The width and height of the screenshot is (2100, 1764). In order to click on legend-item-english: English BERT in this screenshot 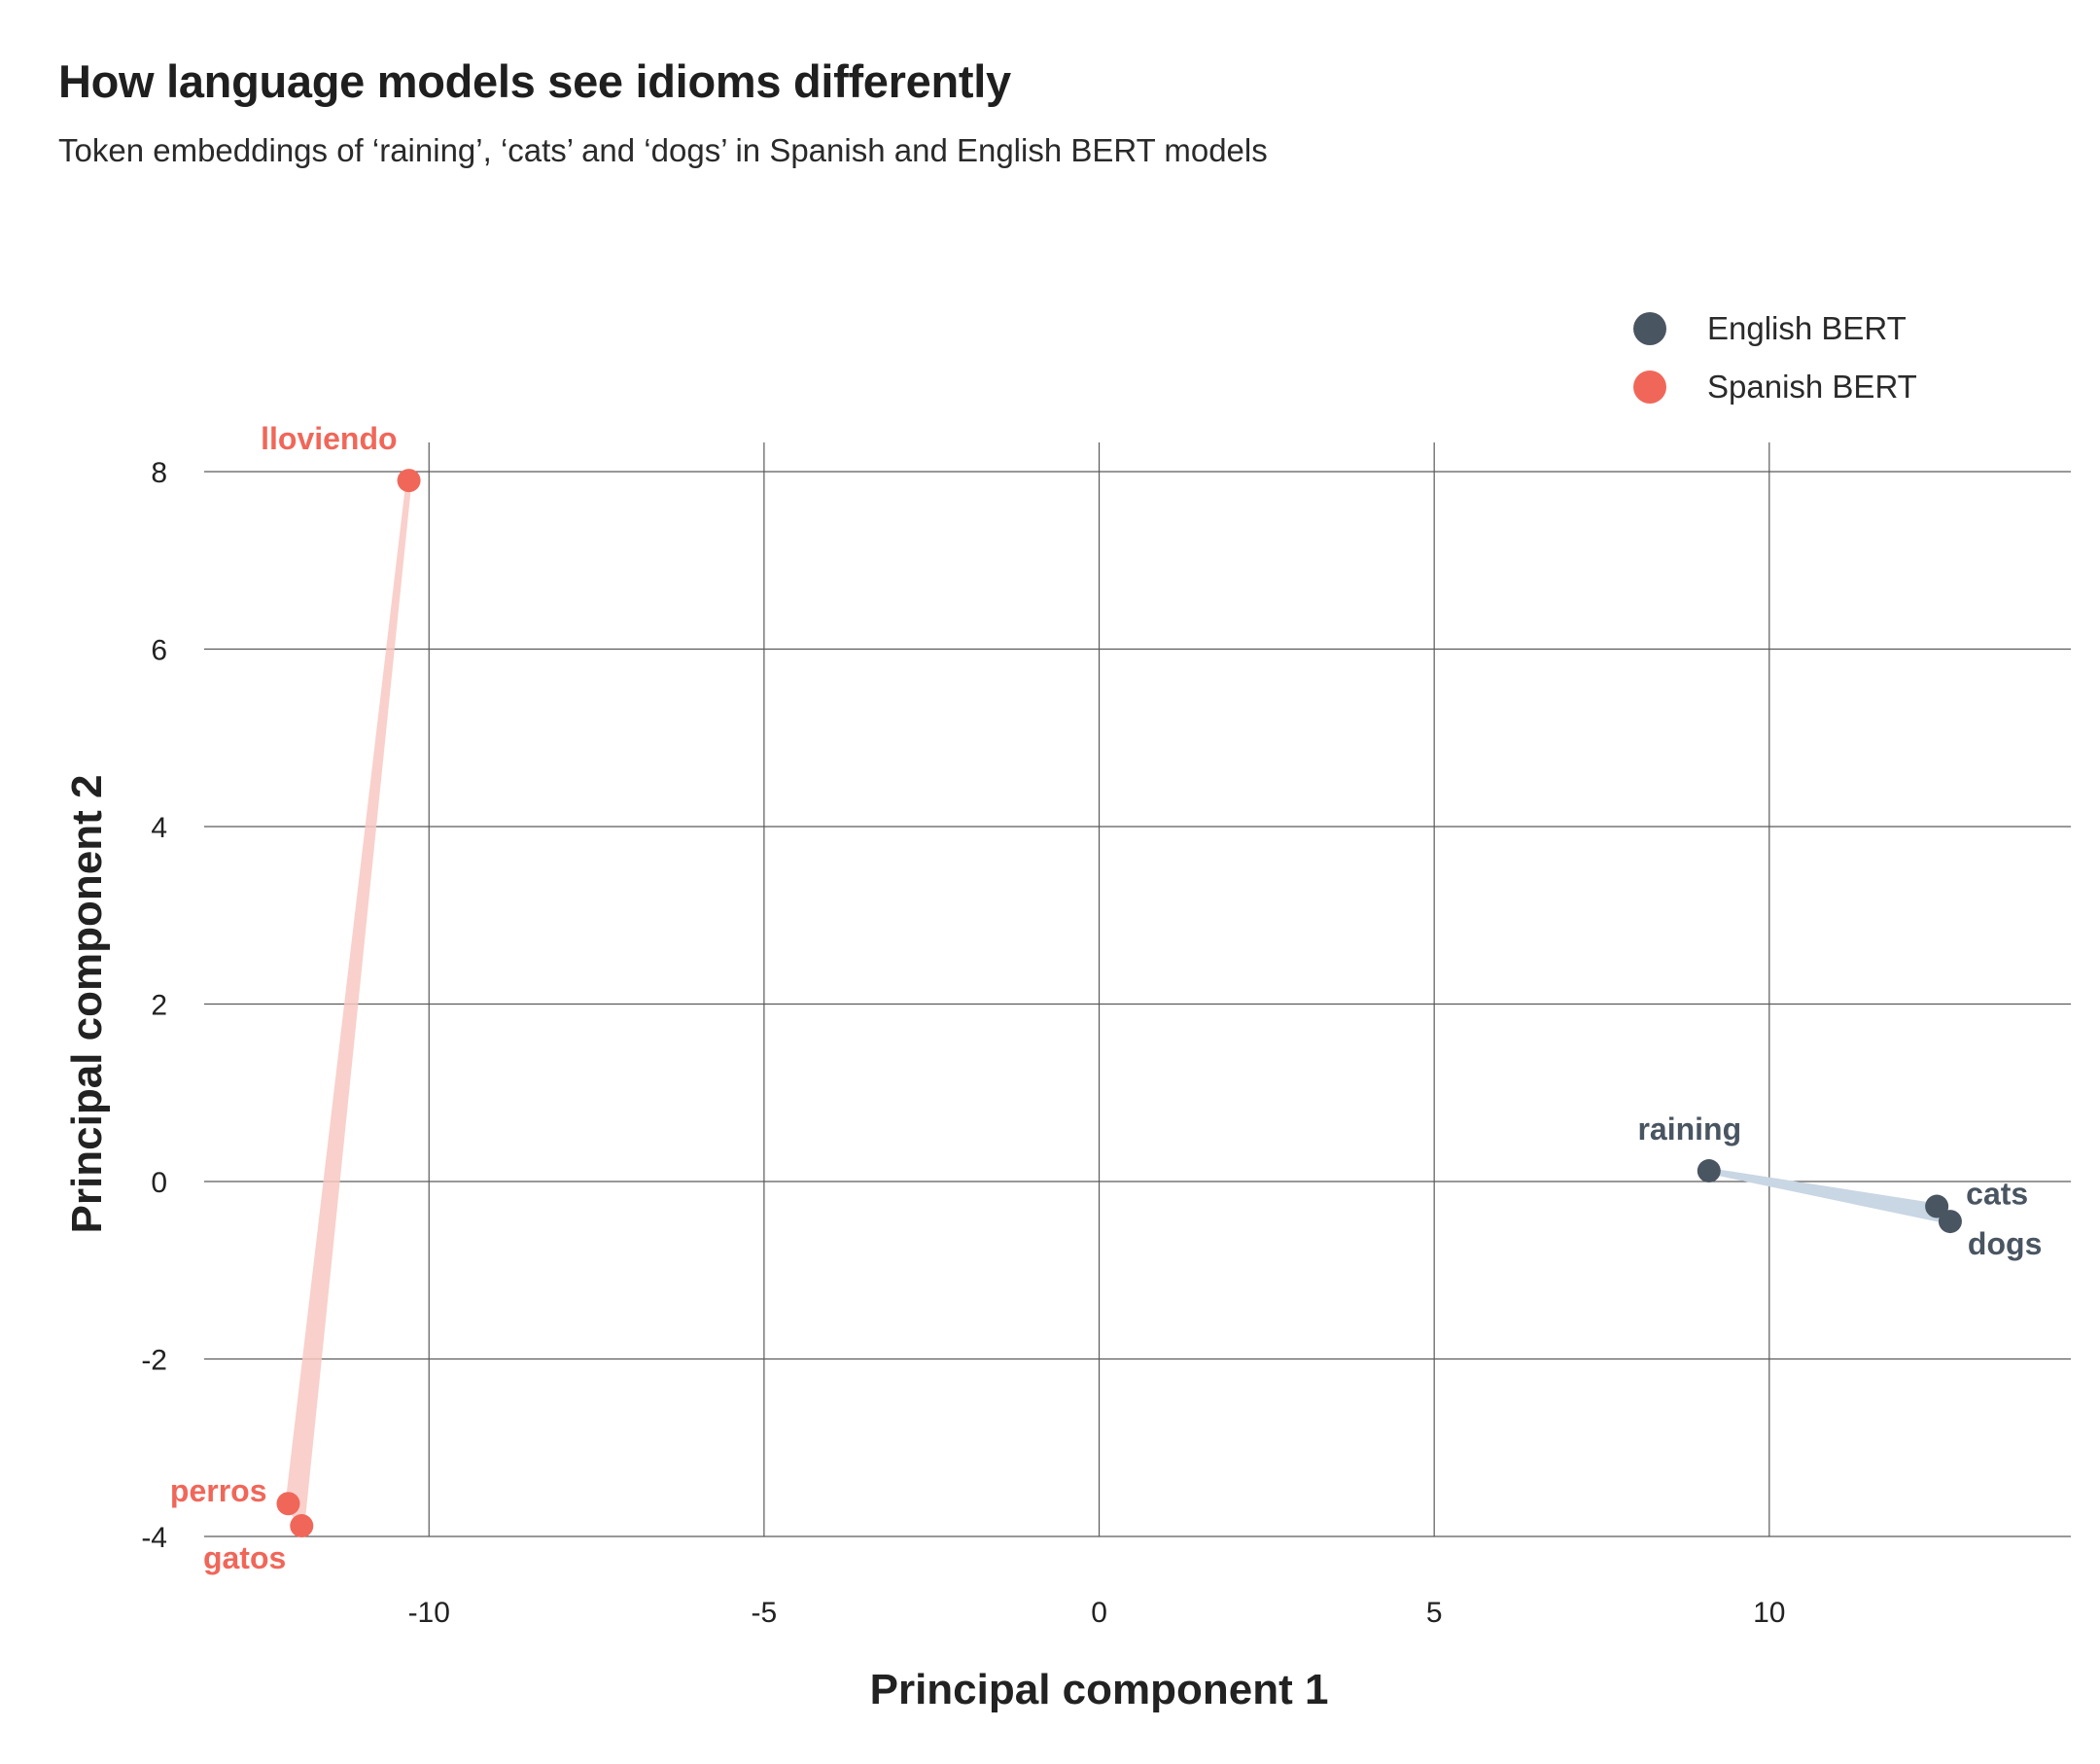, I will do `click(1775, 329)`.